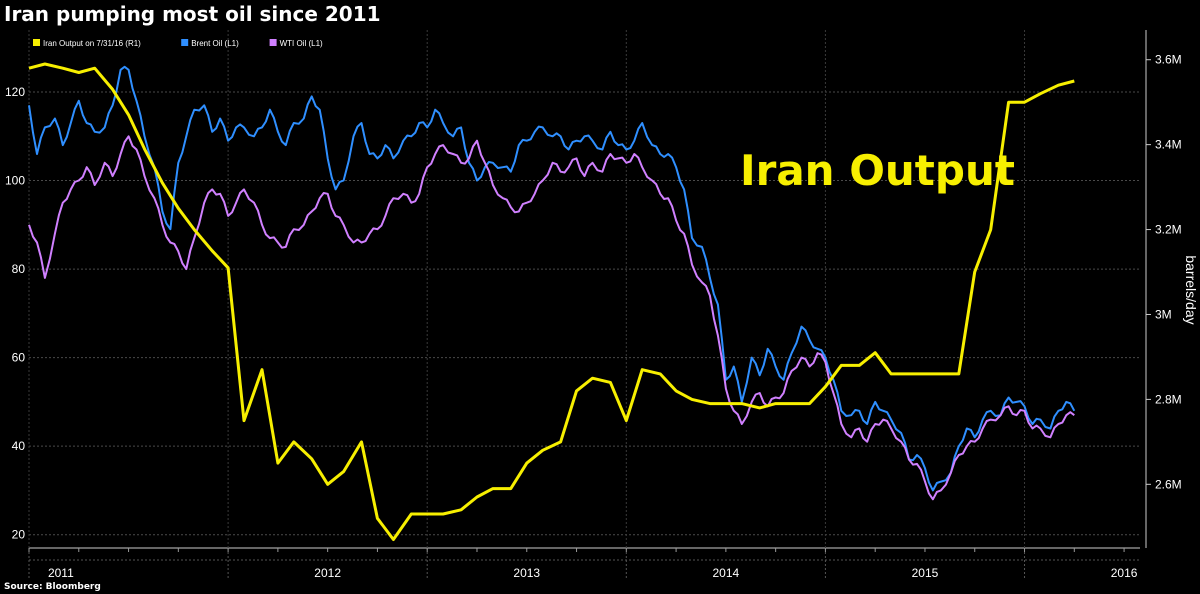 Image resolution: width=1200 pixels, height=594 pixels. What do you see at coordinates (19, 269) in the screenshot?
I see `y-left-tick-label: 80` at bounding box center [19, 269].